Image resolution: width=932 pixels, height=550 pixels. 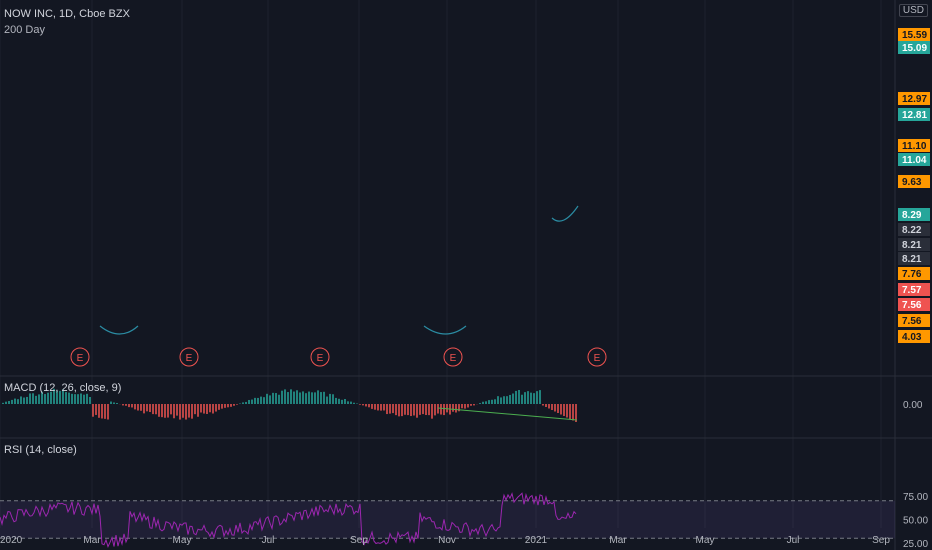 I want to click on price-label: 9.63, so click(x=912, y=182).